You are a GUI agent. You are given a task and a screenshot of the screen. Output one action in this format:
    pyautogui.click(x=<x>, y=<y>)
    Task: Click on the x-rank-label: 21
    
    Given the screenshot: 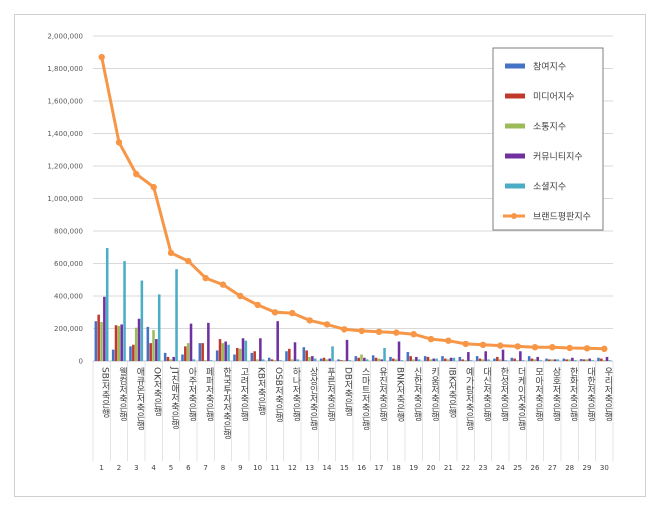 What is the action you would take?
    pyautogui.click(x=448, y=468)
    